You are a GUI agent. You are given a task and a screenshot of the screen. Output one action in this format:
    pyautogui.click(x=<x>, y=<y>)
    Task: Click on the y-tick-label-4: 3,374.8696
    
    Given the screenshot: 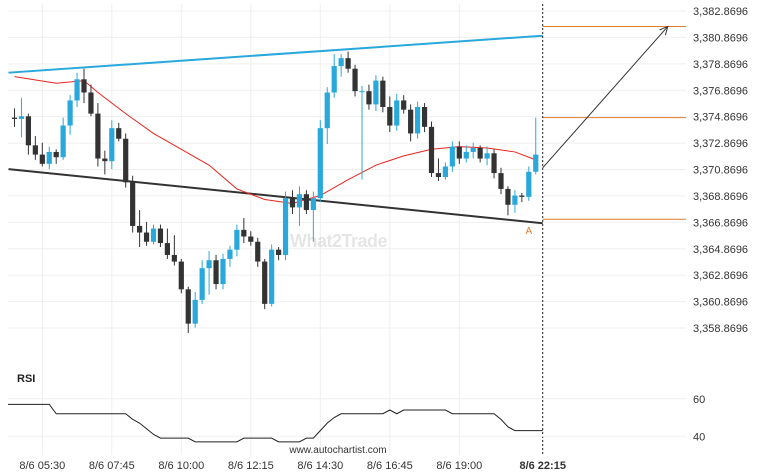 What is the action you would take?
    pyautogui.click(x=720, y=118)
    